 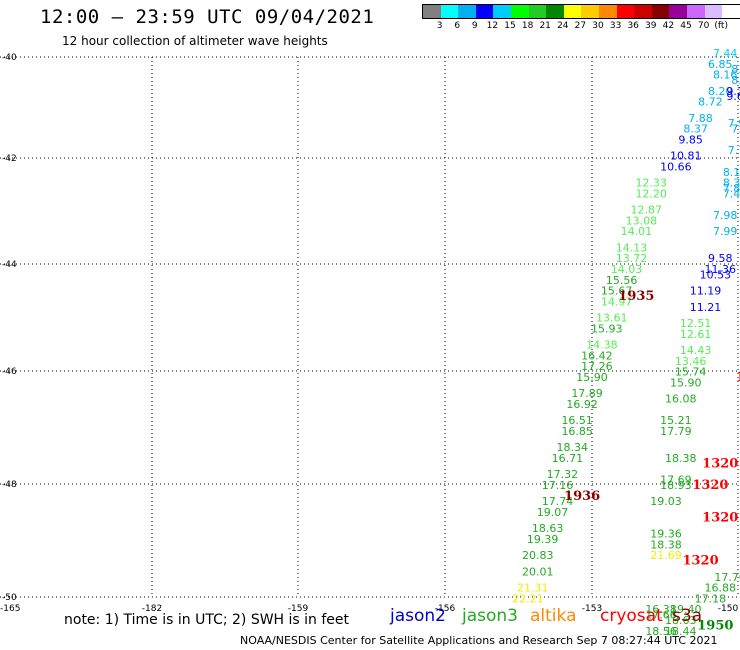 What do you see at coordinates (686, 26) in the screenshot?
I see `legend-label: 45` at bounding box center [686, 26].